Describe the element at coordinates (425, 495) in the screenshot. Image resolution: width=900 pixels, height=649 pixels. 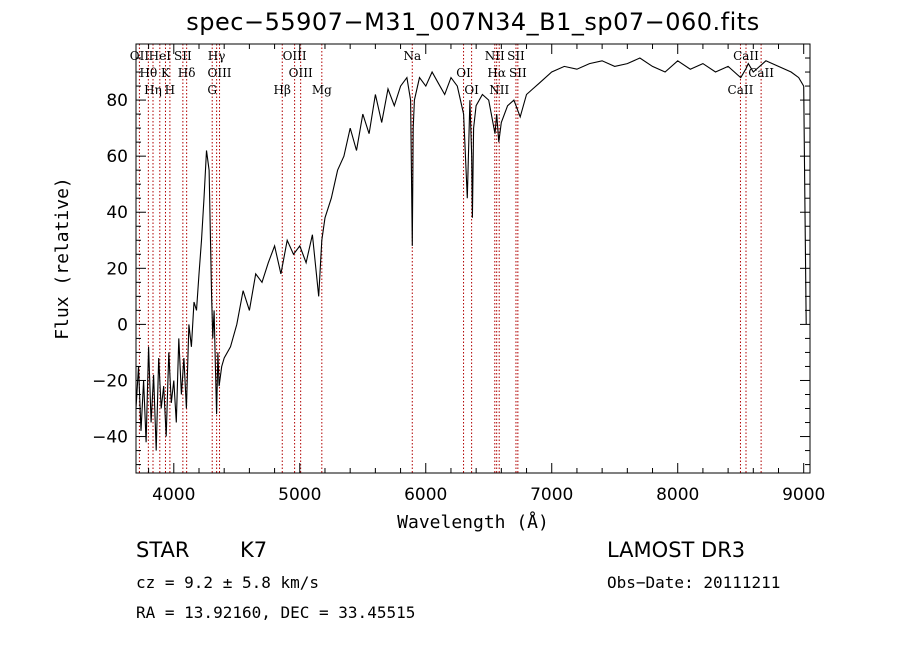
I see `x-tick-label: 6000` at that location.